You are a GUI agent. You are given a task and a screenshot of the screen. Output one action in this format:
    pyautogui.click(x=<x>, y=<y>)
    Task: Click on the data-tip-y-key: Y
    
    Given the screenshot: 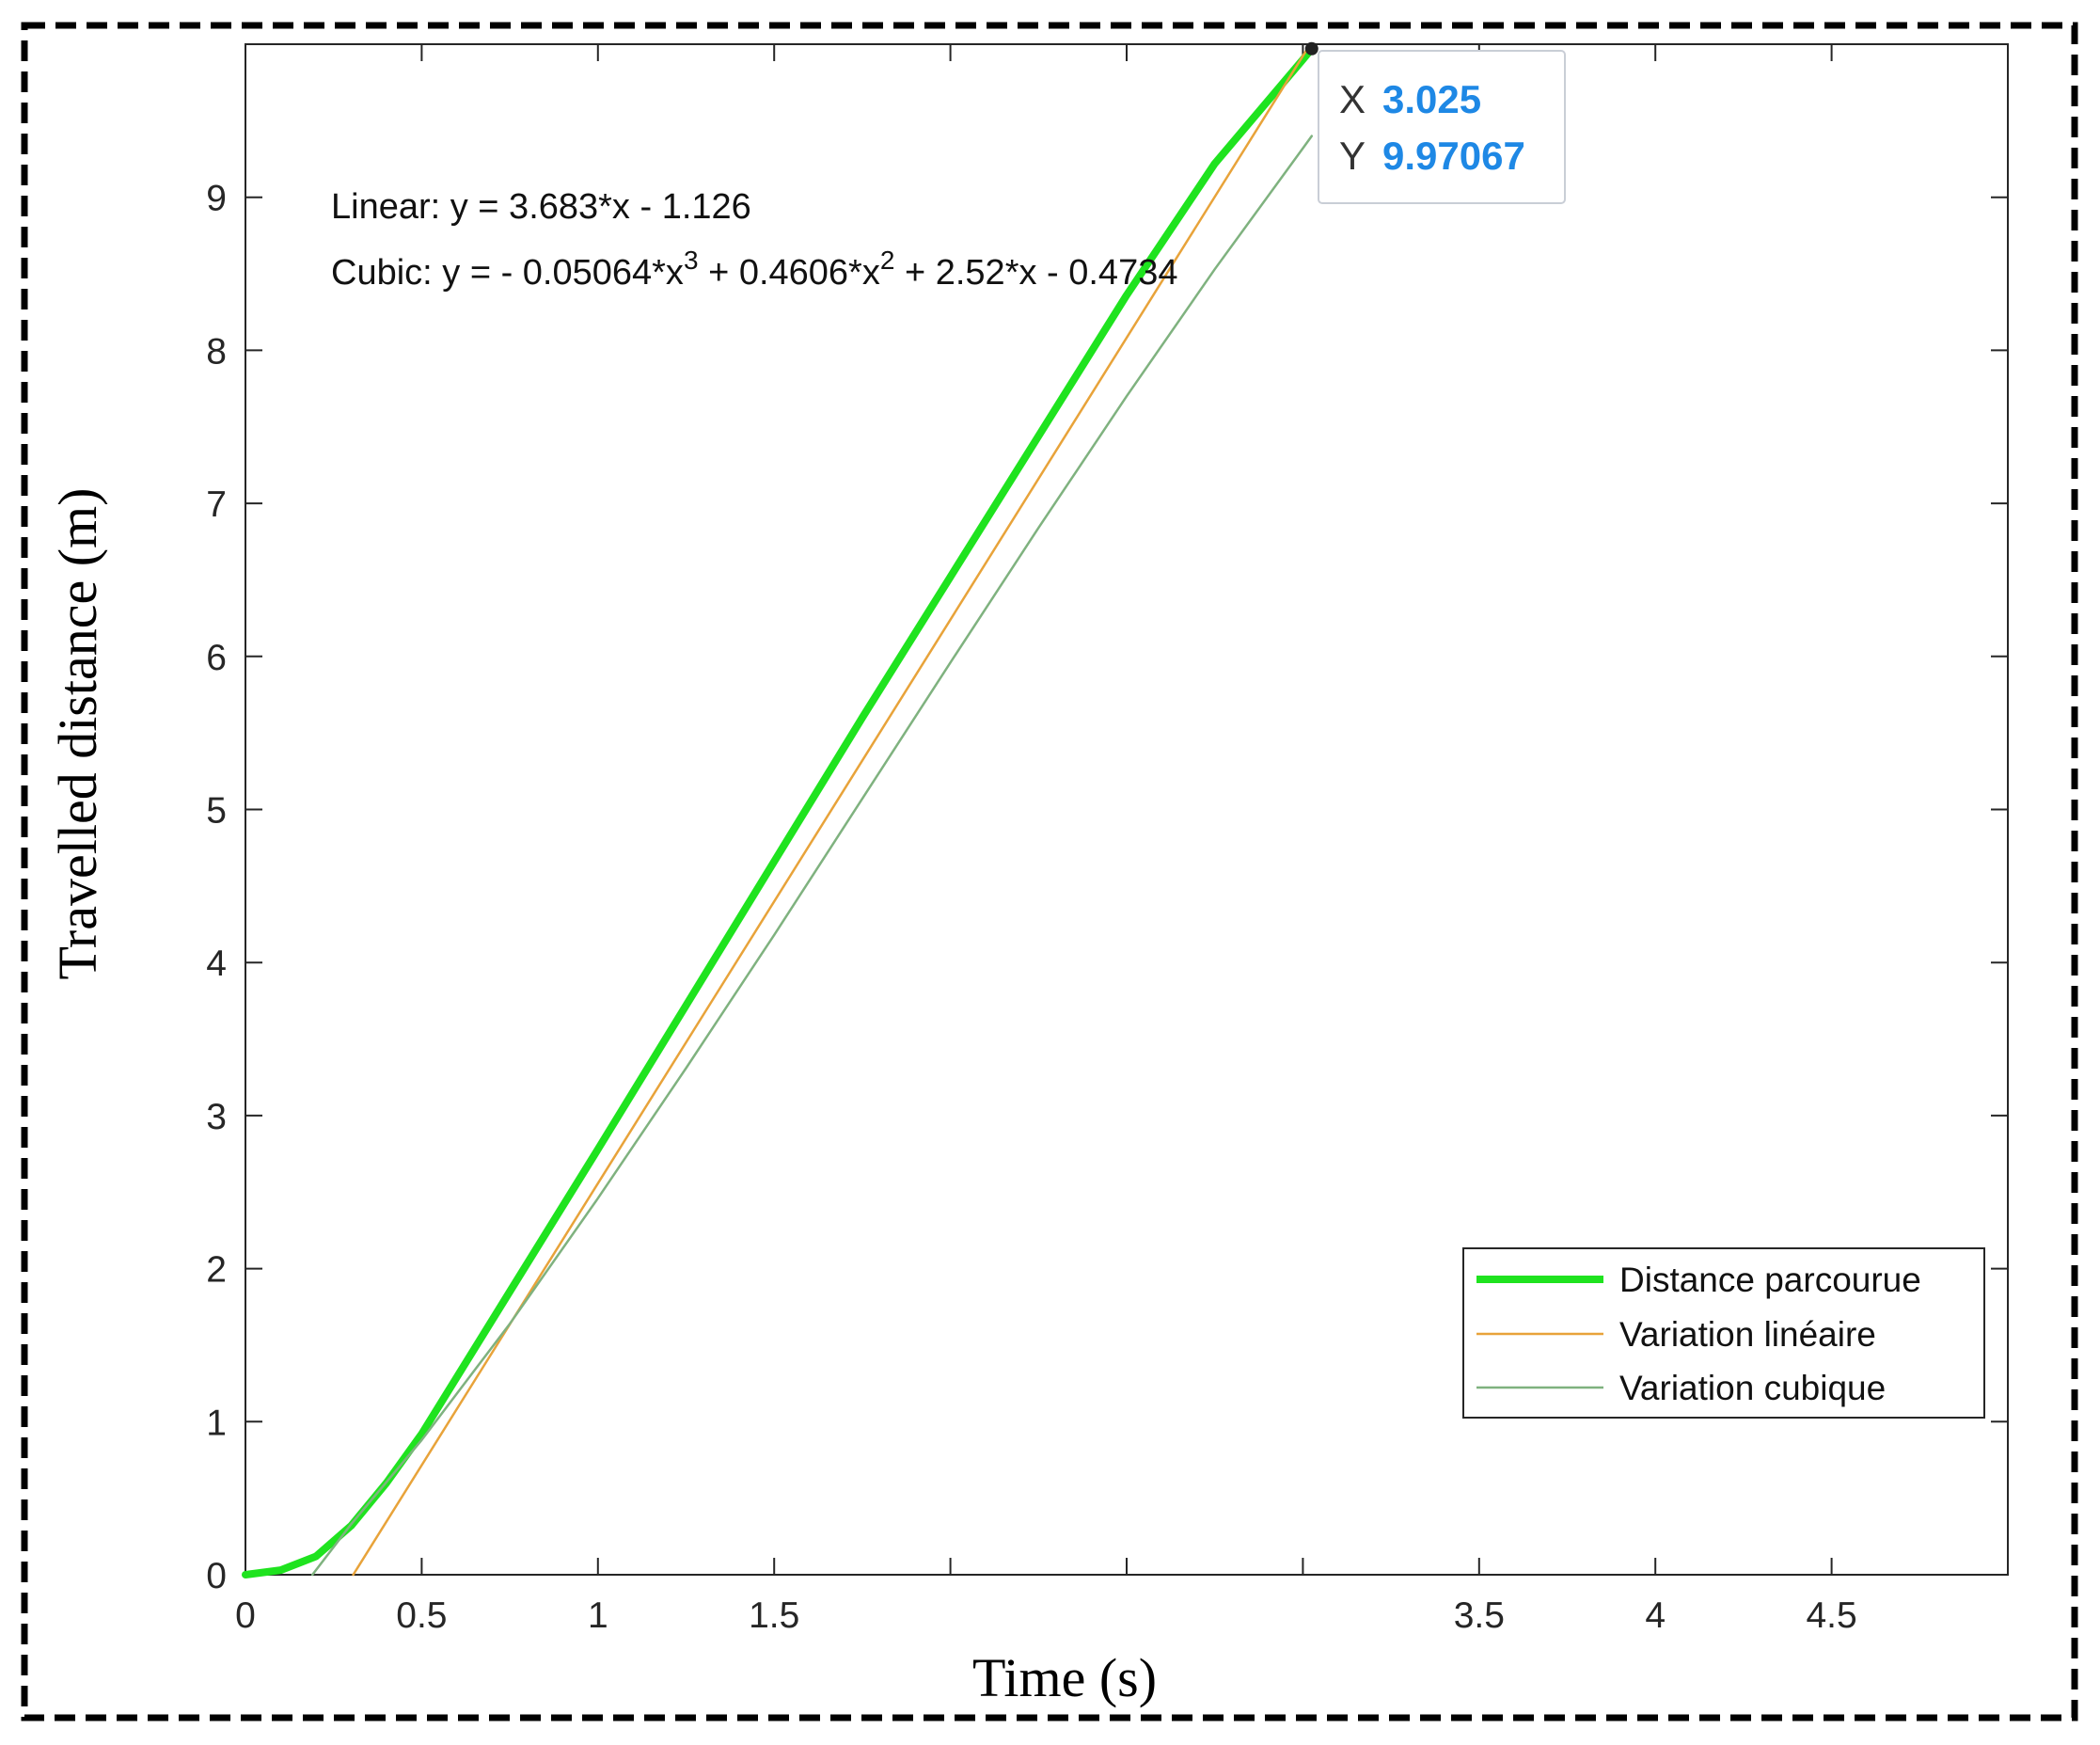 What is the action you would take?
    pyautogui.click(x=1352, y=156)
    